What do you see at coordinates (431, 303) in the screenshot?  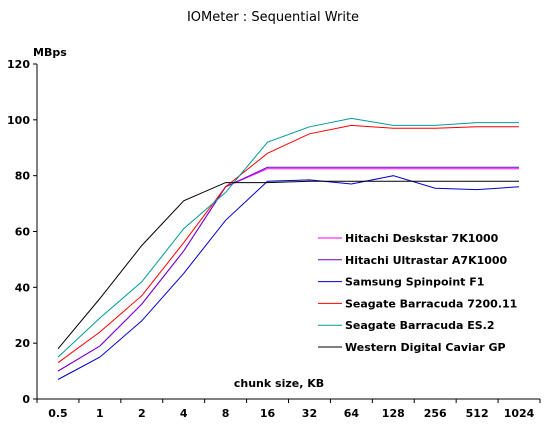 I see `legend-label: Seagate Barracuda 7200.11` at bounding box center [431, 303].